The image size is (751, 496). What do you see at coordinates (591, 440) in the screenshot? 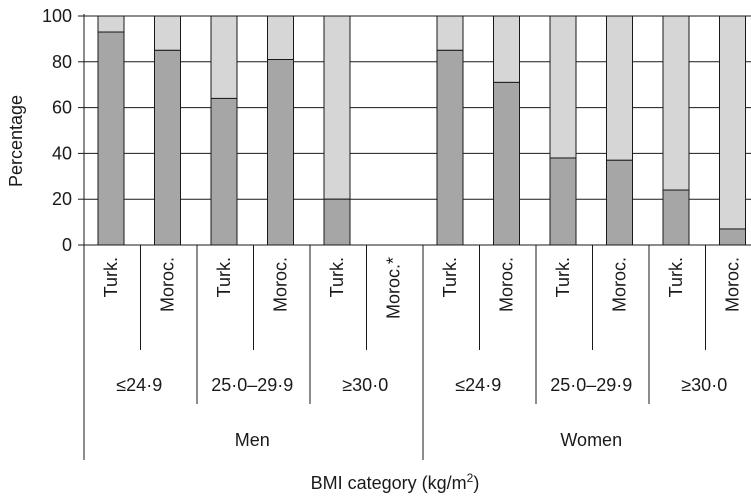
I see `sex-group-label: Women` at bounding box center [591, 440].